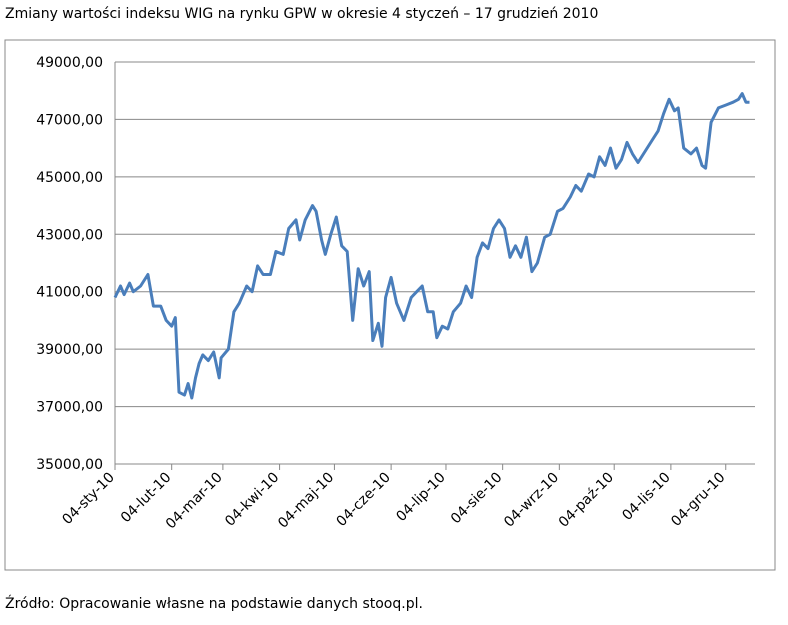  What do you see at coordinates (69, 120) in the screenshot?
I see `y-tick-label: 47000,00` at bounding box center [69, 120].